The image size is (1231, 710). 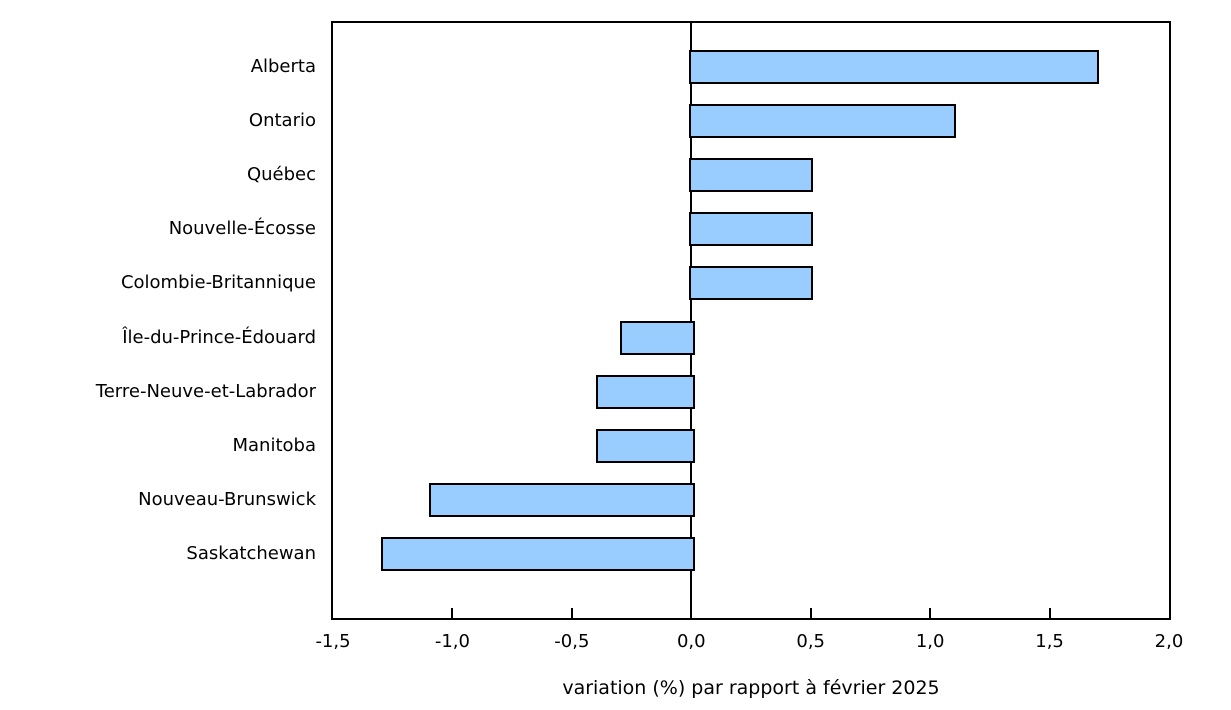 I want to click on category-label: Ontario, so click(x=282, y=121).